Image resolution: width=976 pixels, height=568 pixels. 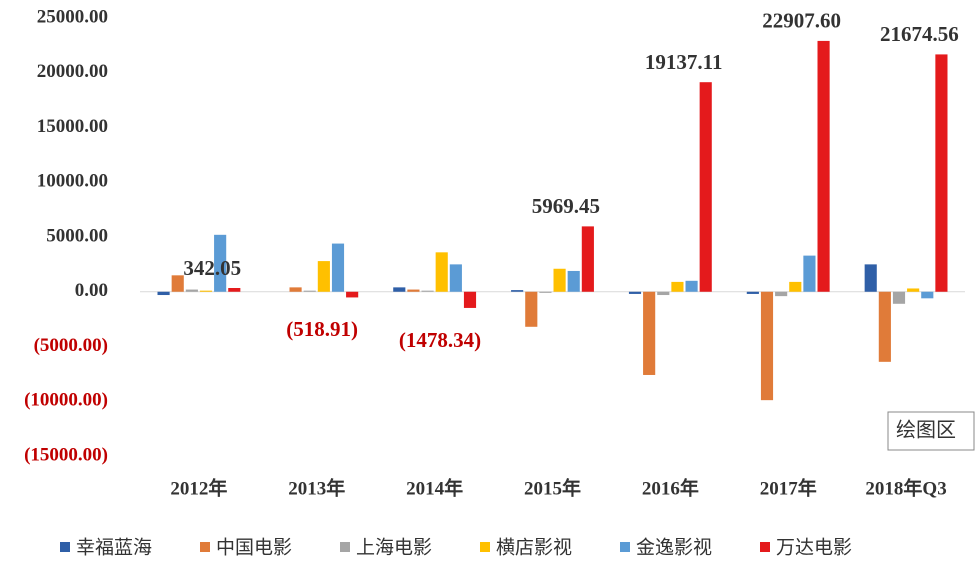 I want to click on y-tick-label: (10000.00), so click(x=66, y=400).